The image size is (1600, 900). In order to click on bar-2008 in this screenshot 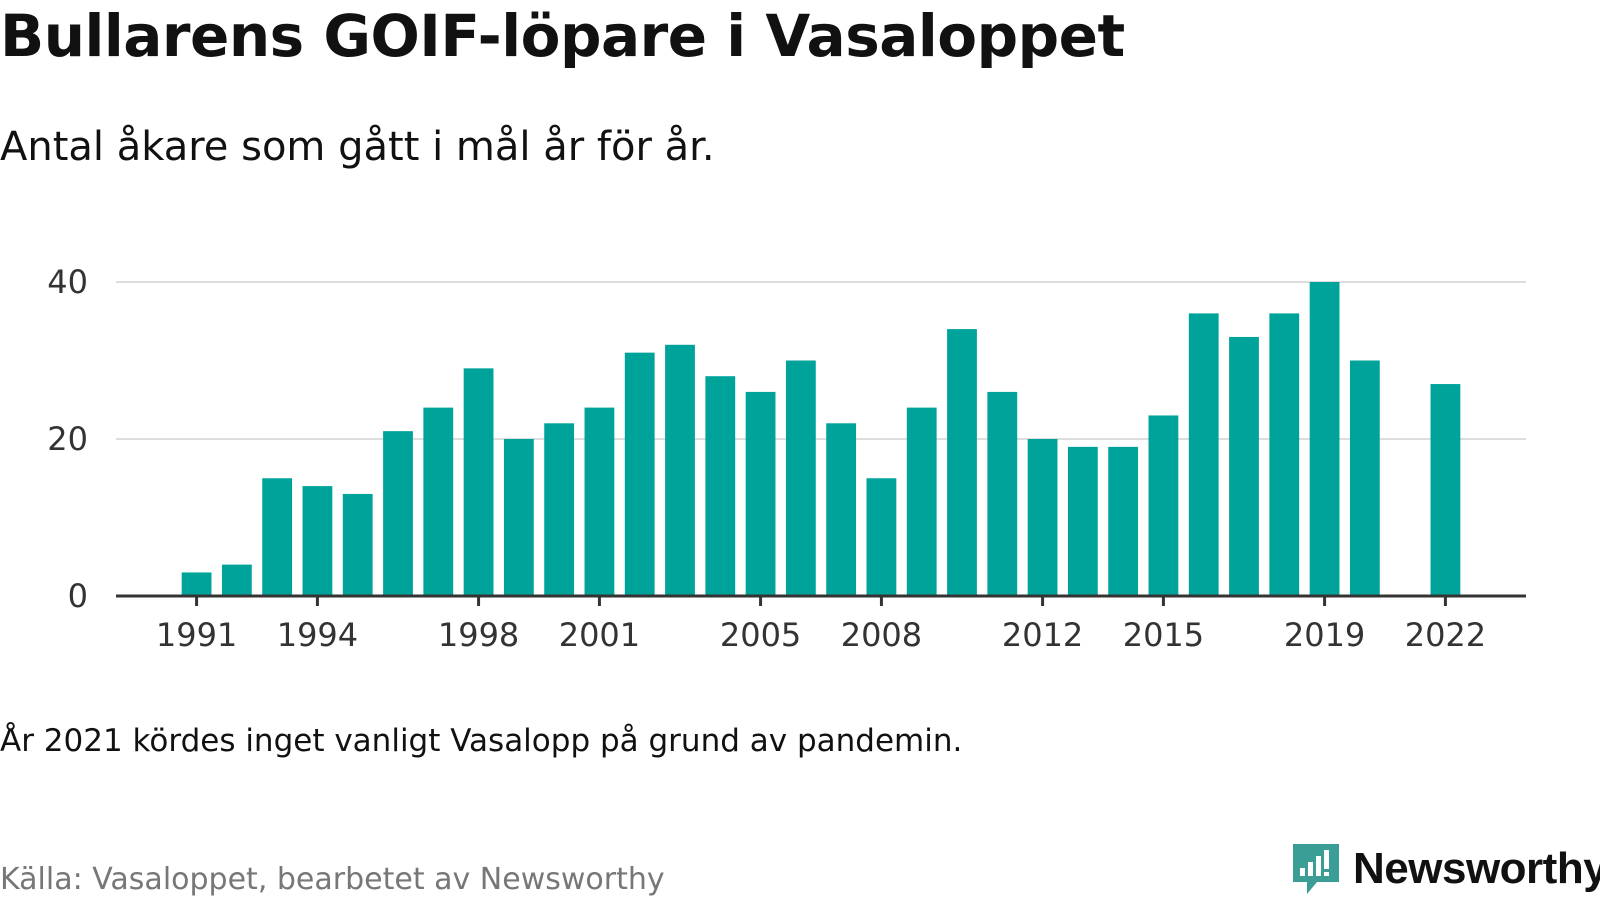, I will do `click(881, 537)`.